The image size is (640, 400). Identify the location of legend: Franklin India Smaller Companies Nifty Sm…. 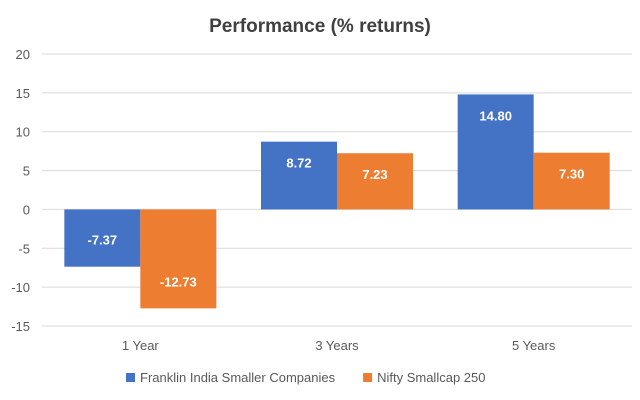
(305, 377).